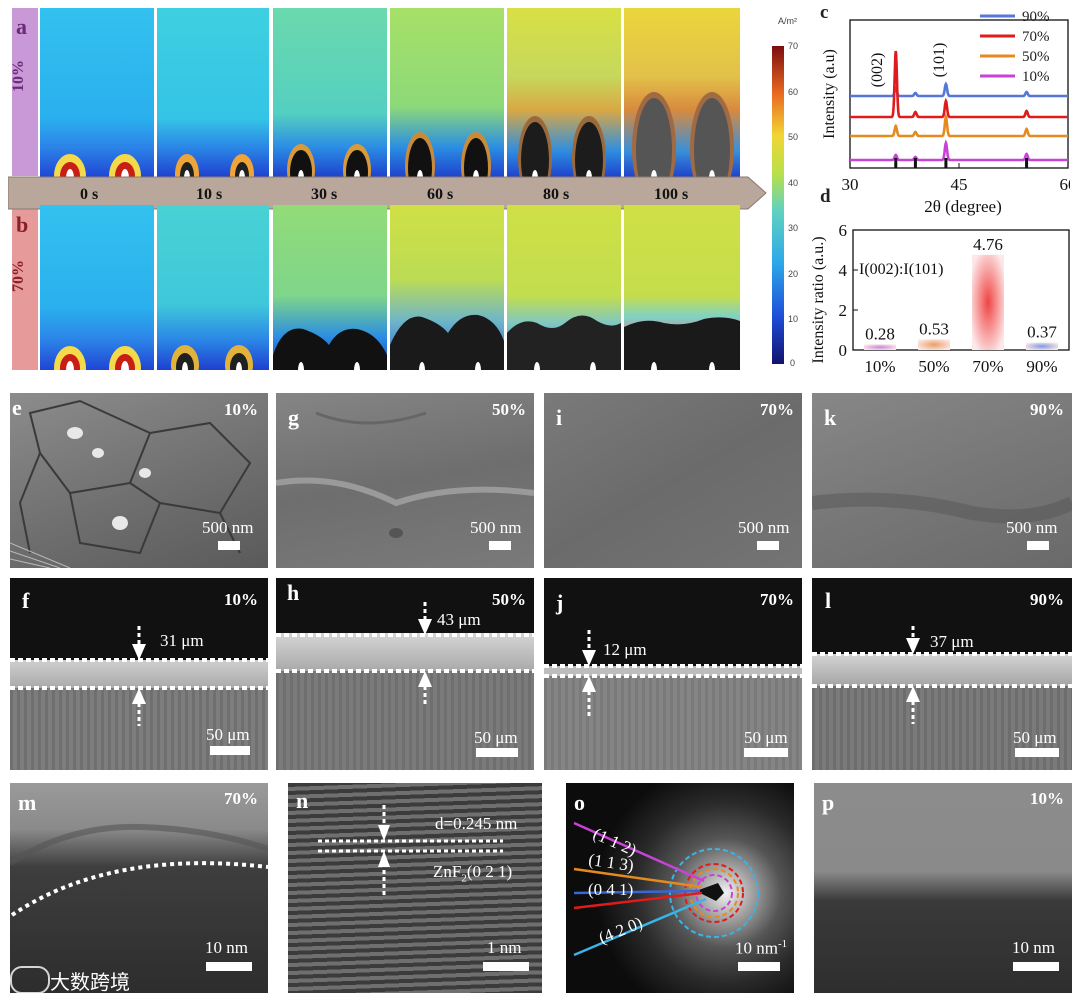  What do you see at coordinates (611, 889) in the screenshot?
I see `tem-o-ring-041: (0 4 1)` at bounding box center [611, 889].